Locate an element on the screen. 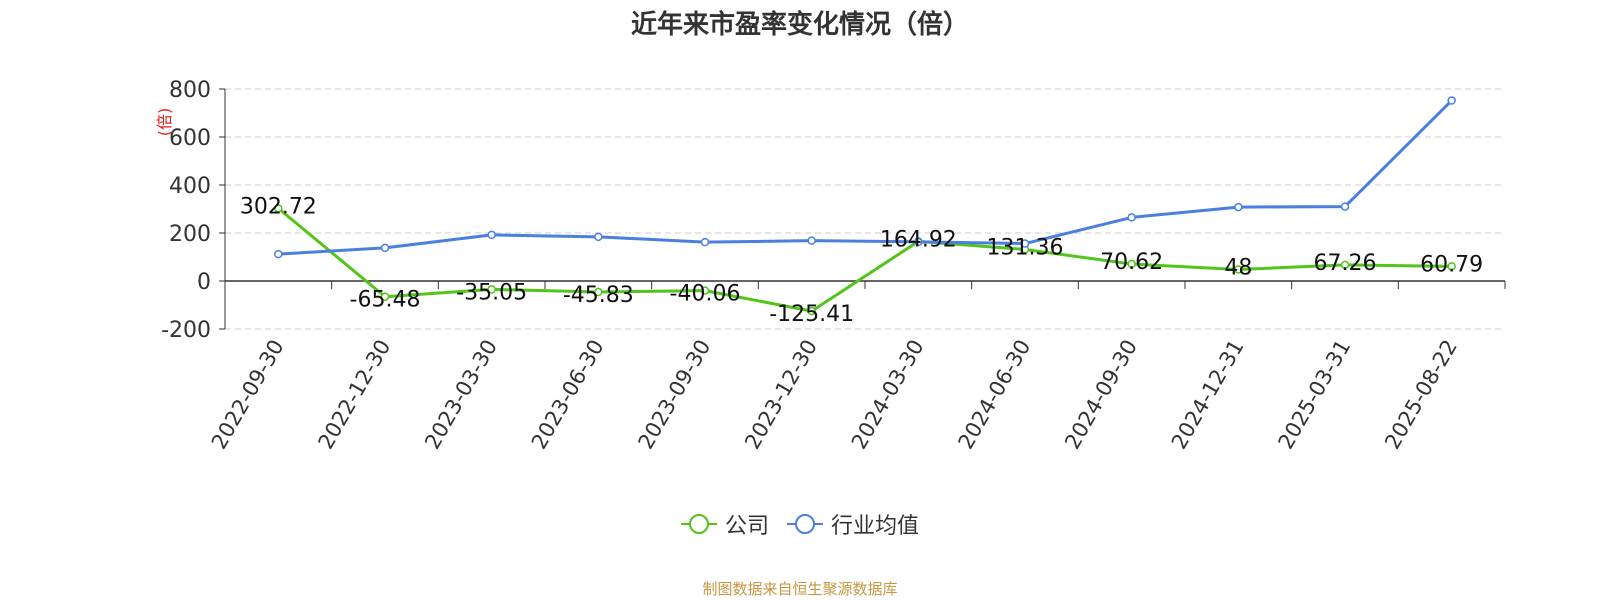 This screenshot has width=1600, height=600. source-note: 制图数据来自恒生聚源数据库 is located at coordinates (800, 589).